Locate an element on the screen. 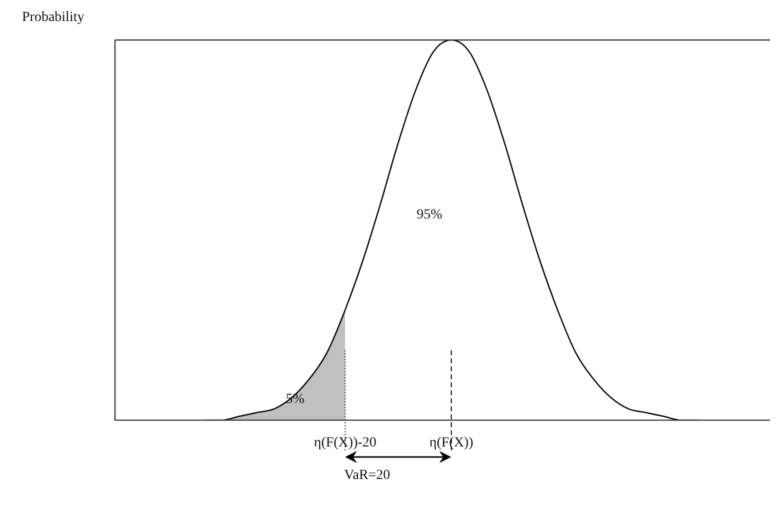  x-tick-label: η(F(X)) is located at coordinates (451, 442).